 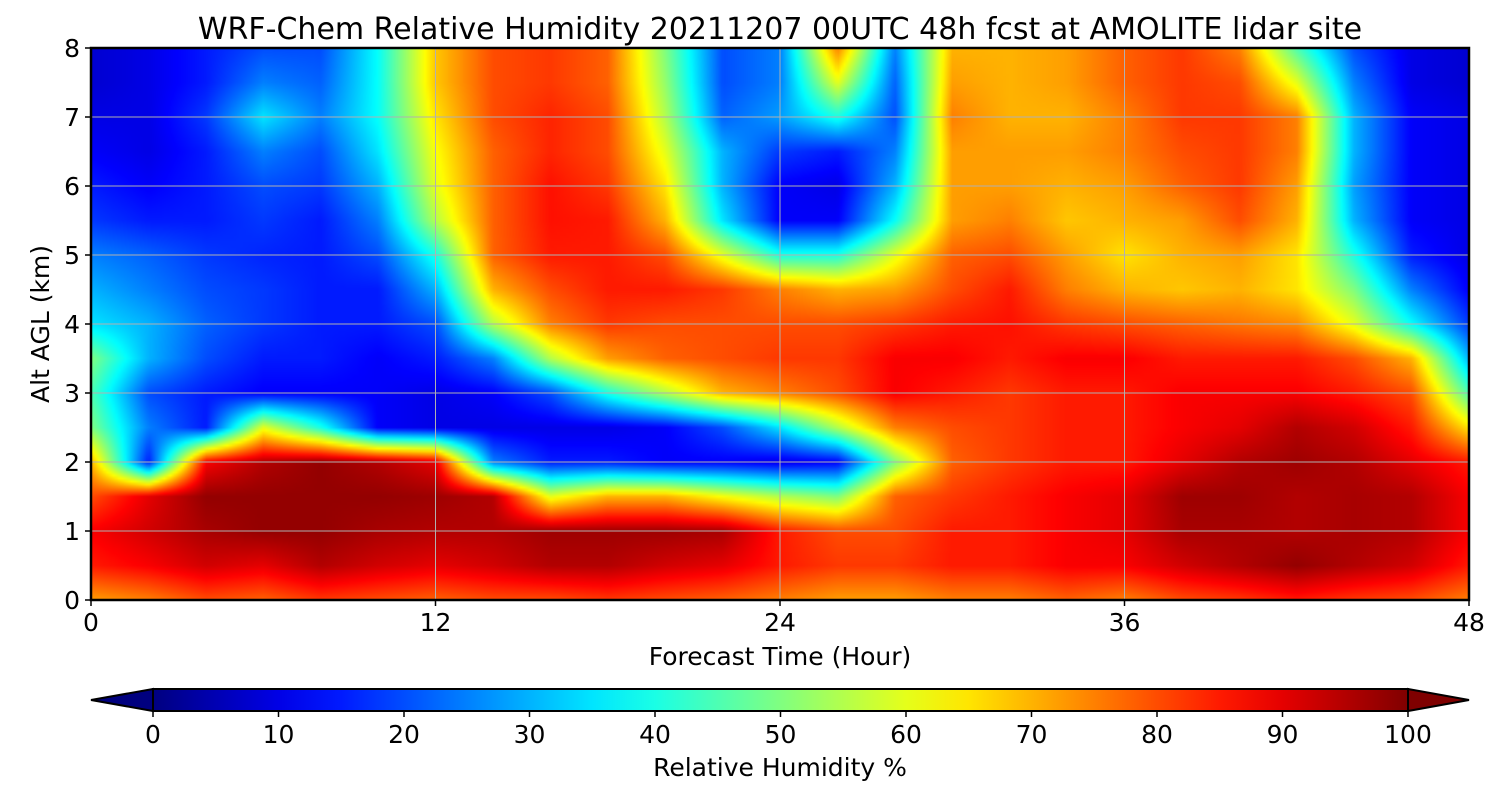 What do you see at coordinates (1438, 700) in the screenshot?
I see `colorbar-extend-high` at bounding box center [1438, 700].